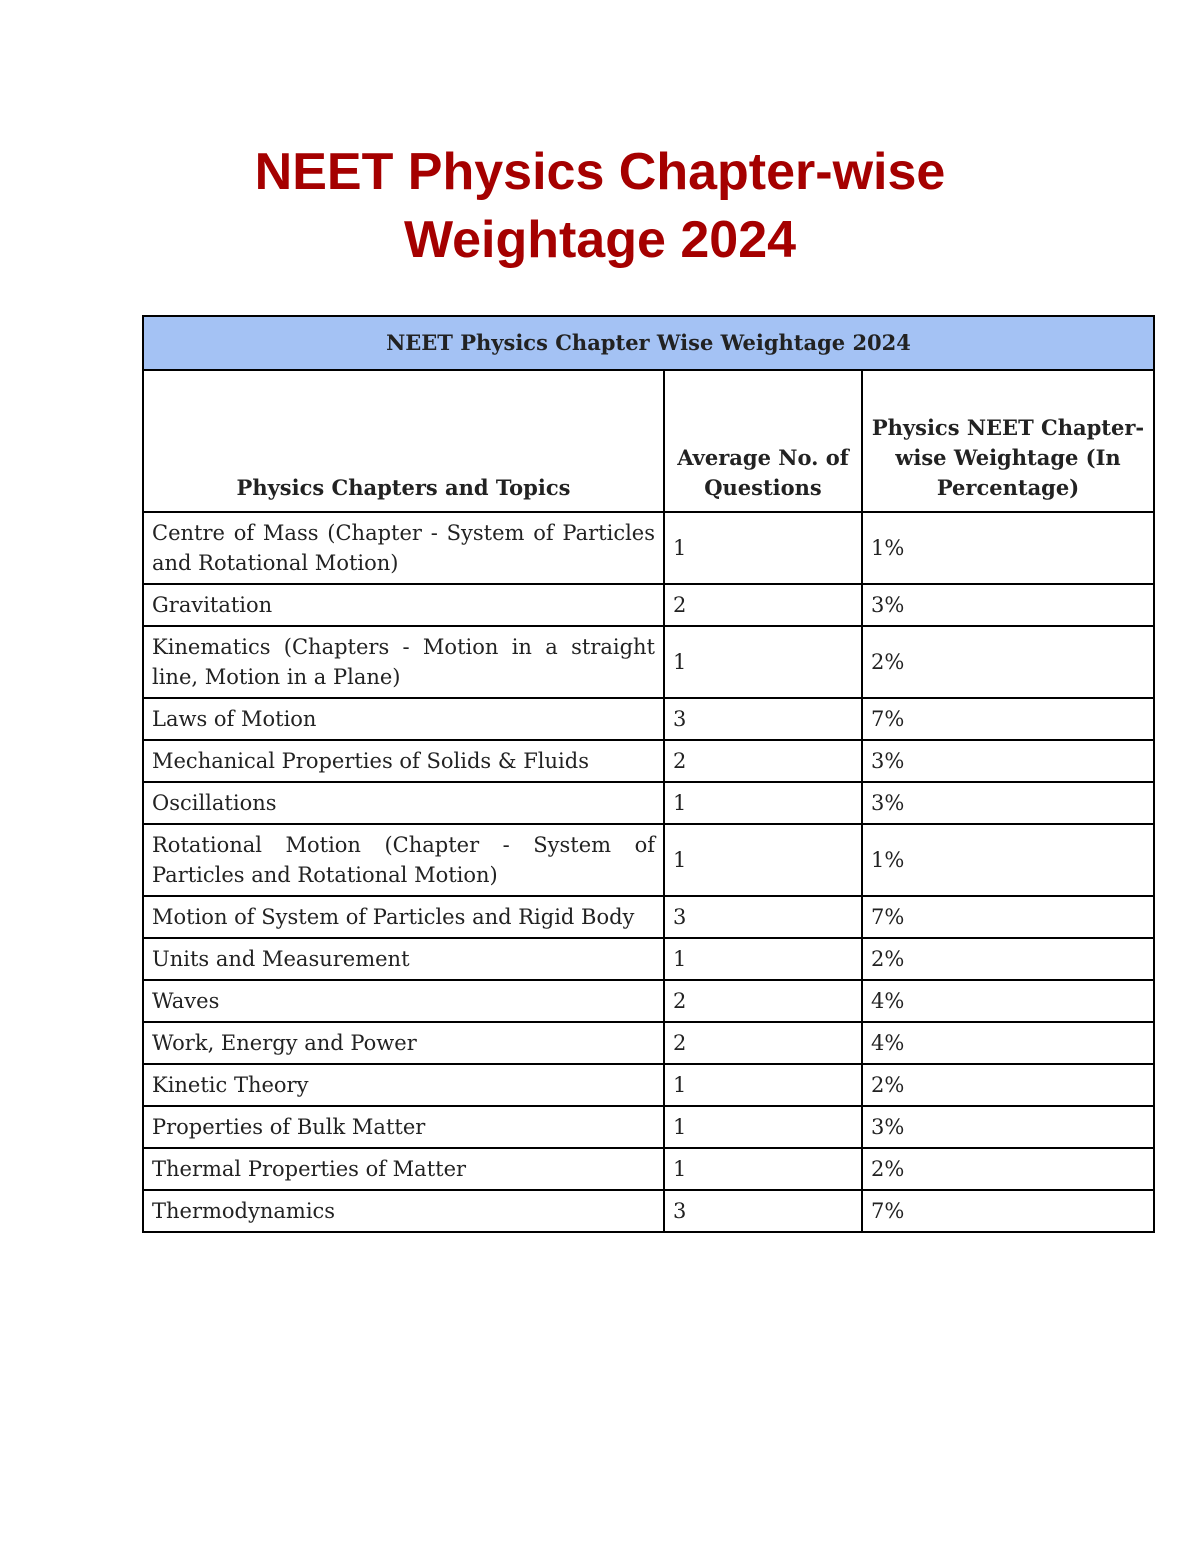 This screenshot has height=1553, width=1200. I want to click on table-row: Properties of Bulk Matter 1 3%, so click(648, 1127).